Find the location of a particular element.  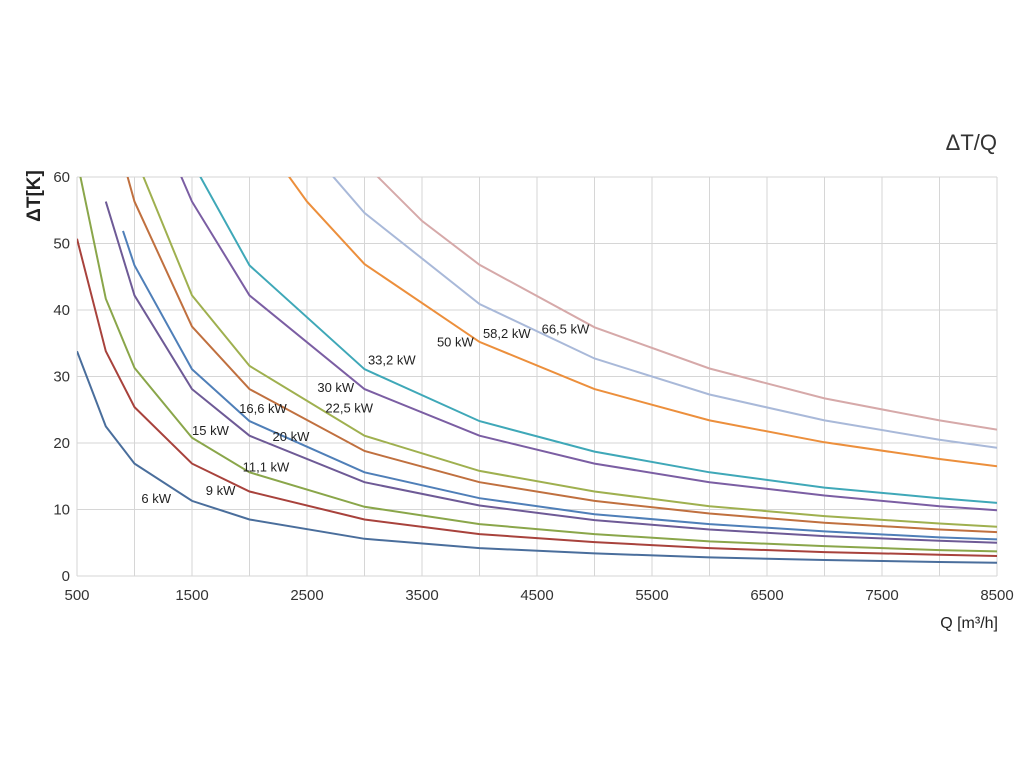

chart-title: ΔT/Q is located at coordinates (971, 142).